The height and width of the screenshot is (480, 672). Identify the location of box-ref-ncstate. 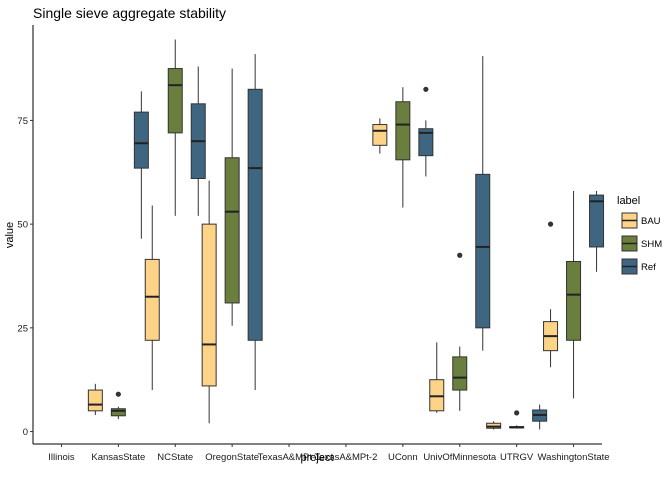
(198, 141).